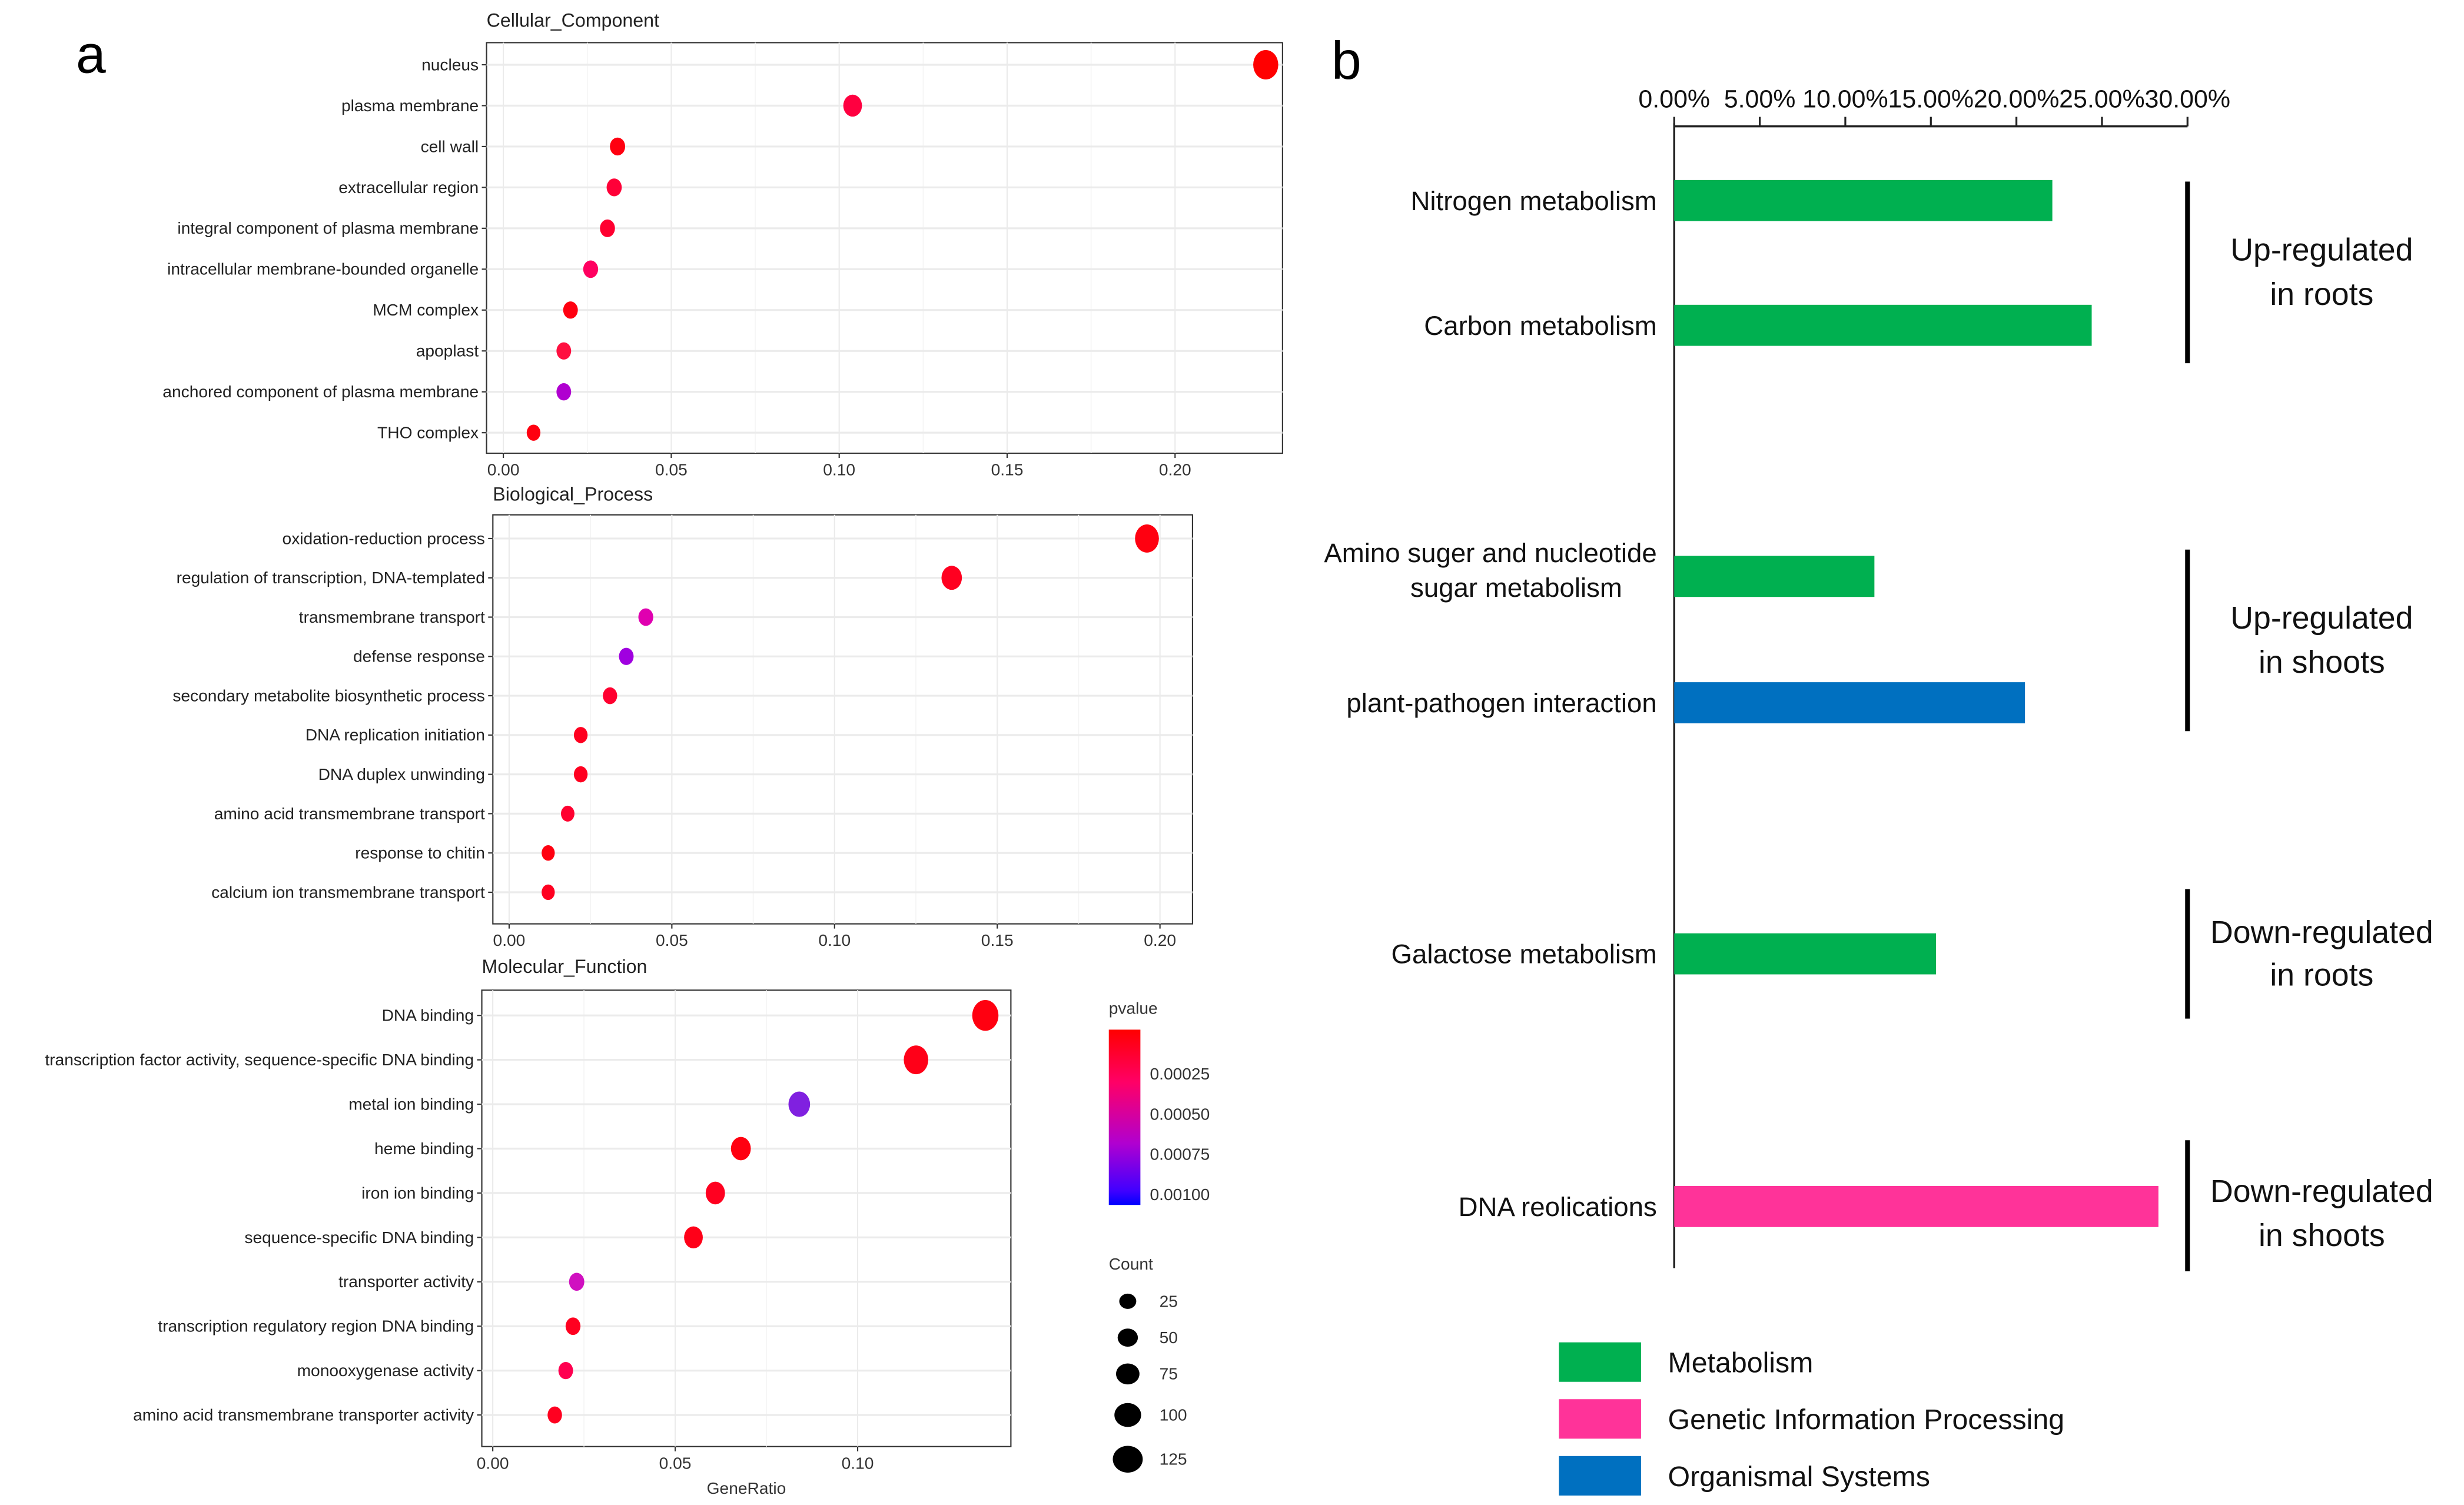  Describe the element at coordinates (1169, 1337) in the screenshot. I see `count-legend-label: 50` at that location.